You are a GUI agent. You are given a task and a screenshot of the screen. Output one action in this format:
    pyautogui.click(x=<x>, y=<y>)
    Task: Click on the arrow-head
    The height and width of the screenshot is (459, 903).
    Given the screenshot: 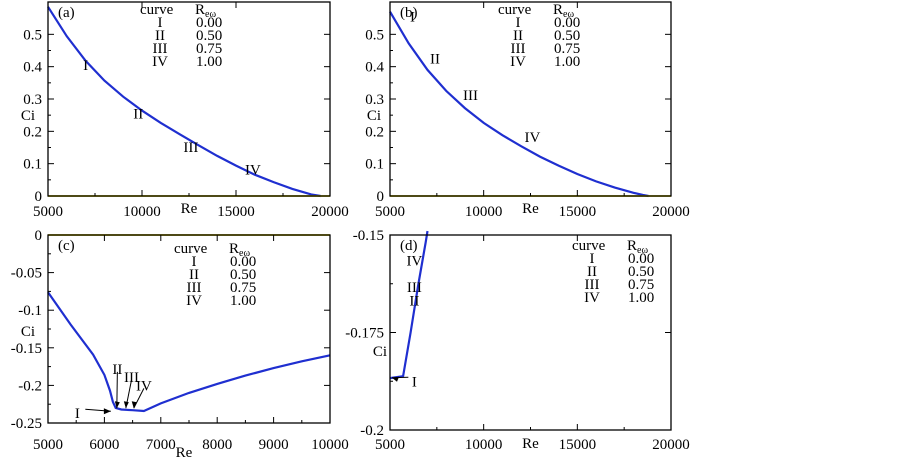 What is the action you would take?
    pyautogui.click(x=117, y=405)
    